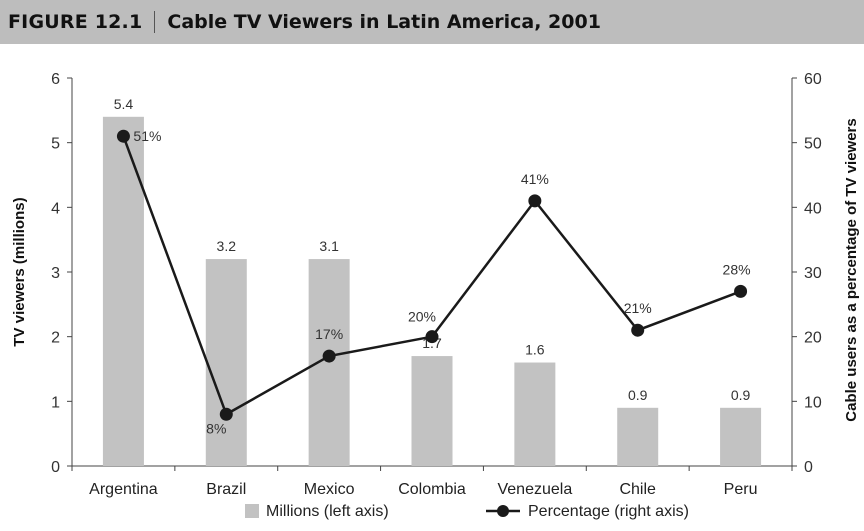 The height and width of the screenshot is (531, 864). I want to click on category-label: Mexico, so click(329, 489).